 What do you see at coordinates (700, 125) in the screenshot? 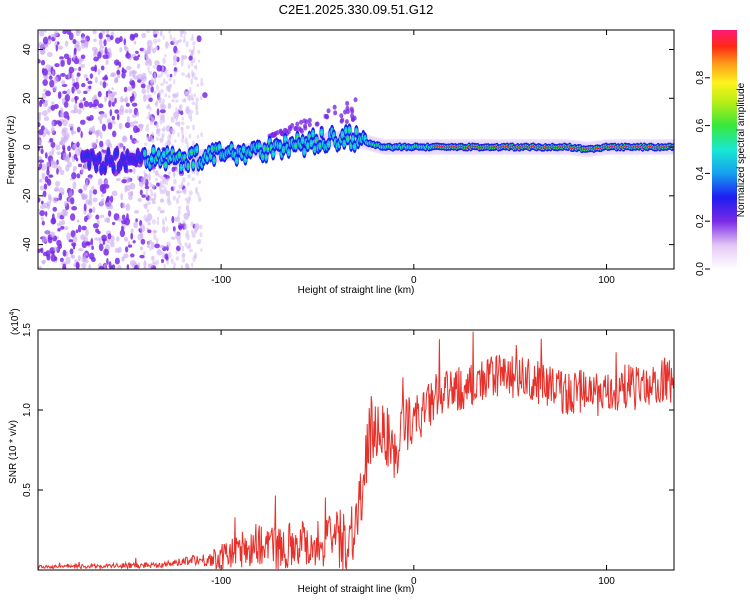
I see `colorbar-tick-label: 0.6` at bounding box center [700, 125].